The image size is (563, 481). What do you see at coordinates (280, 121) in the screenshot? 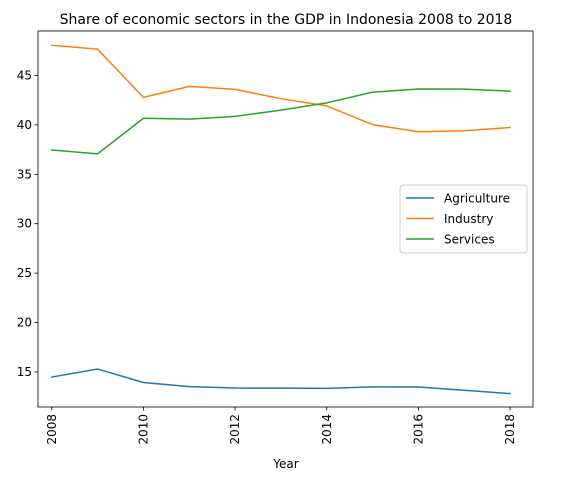
I see `series-line-services` at bounding box center [280, 121].